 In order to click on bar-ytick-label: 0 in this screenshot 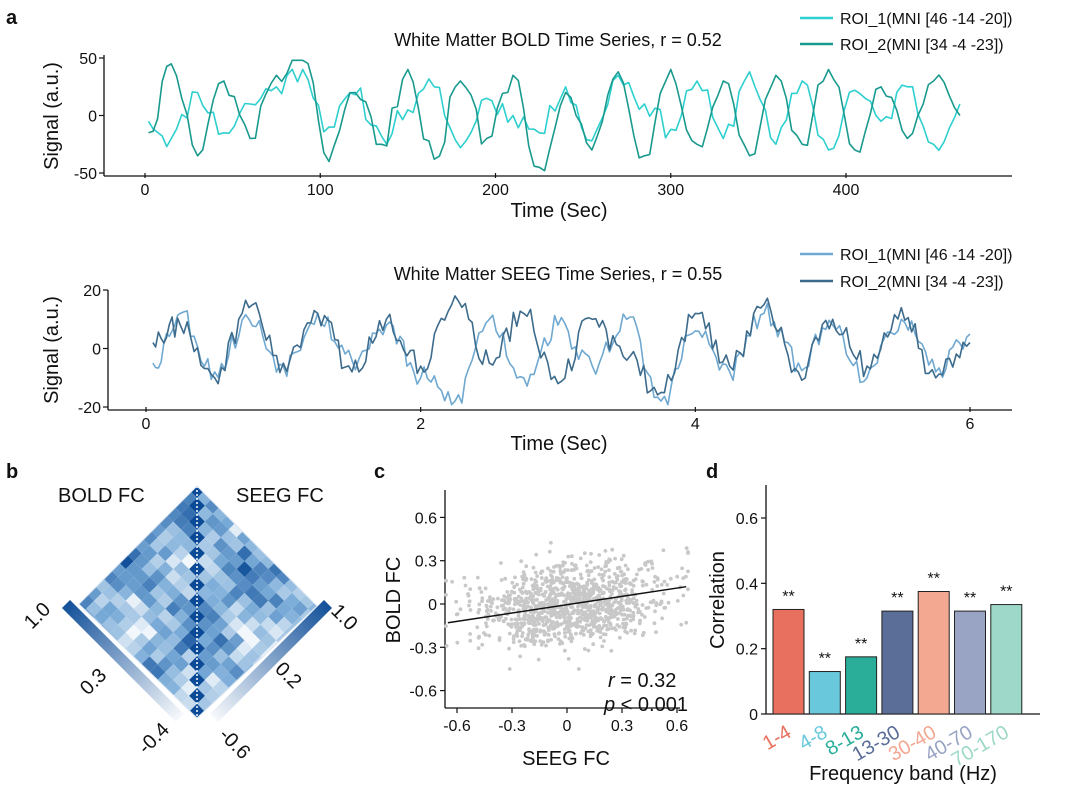, I will do `click(753, 715)`.